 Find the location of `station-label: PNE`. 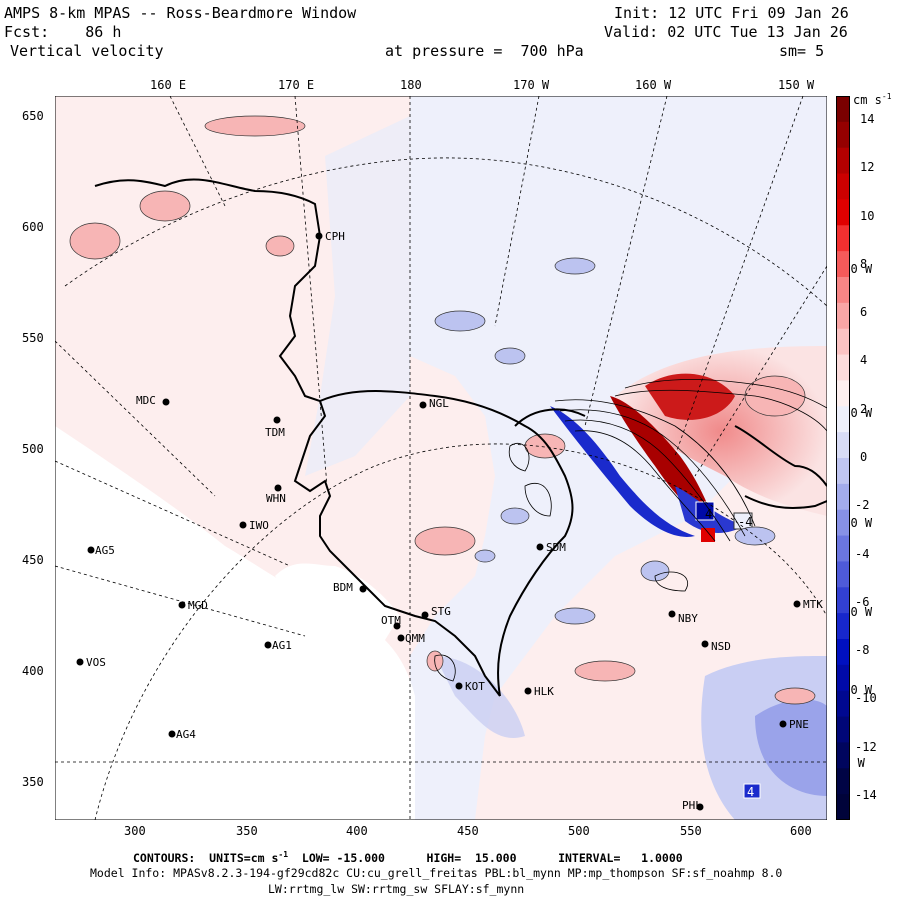

station-label: PNE is located at coordinates (799, 724).